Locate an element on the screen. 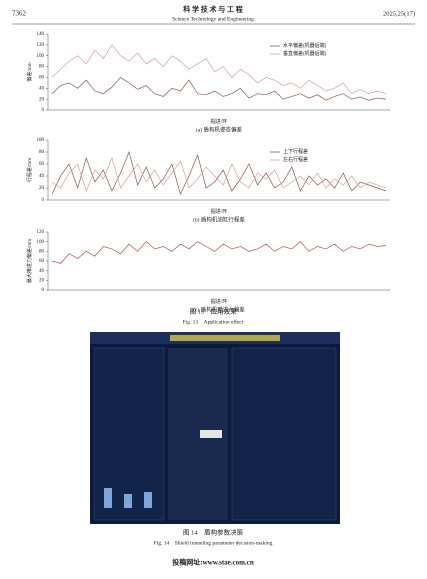  screenshot-progress is located at coordinates (225, 338).